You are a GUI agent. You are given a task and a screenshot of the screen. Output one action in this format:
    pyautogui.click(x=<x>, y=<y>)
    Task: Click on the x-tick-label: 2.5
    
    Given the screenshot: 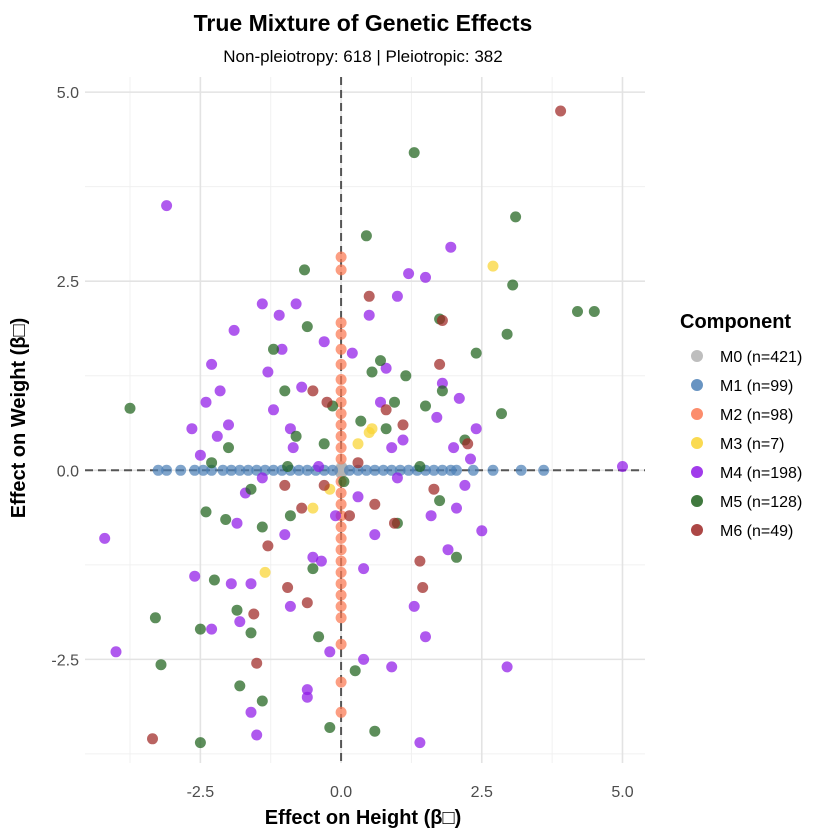 What is the action you would take?
    pyautogui.click(x=482, y=792)
    